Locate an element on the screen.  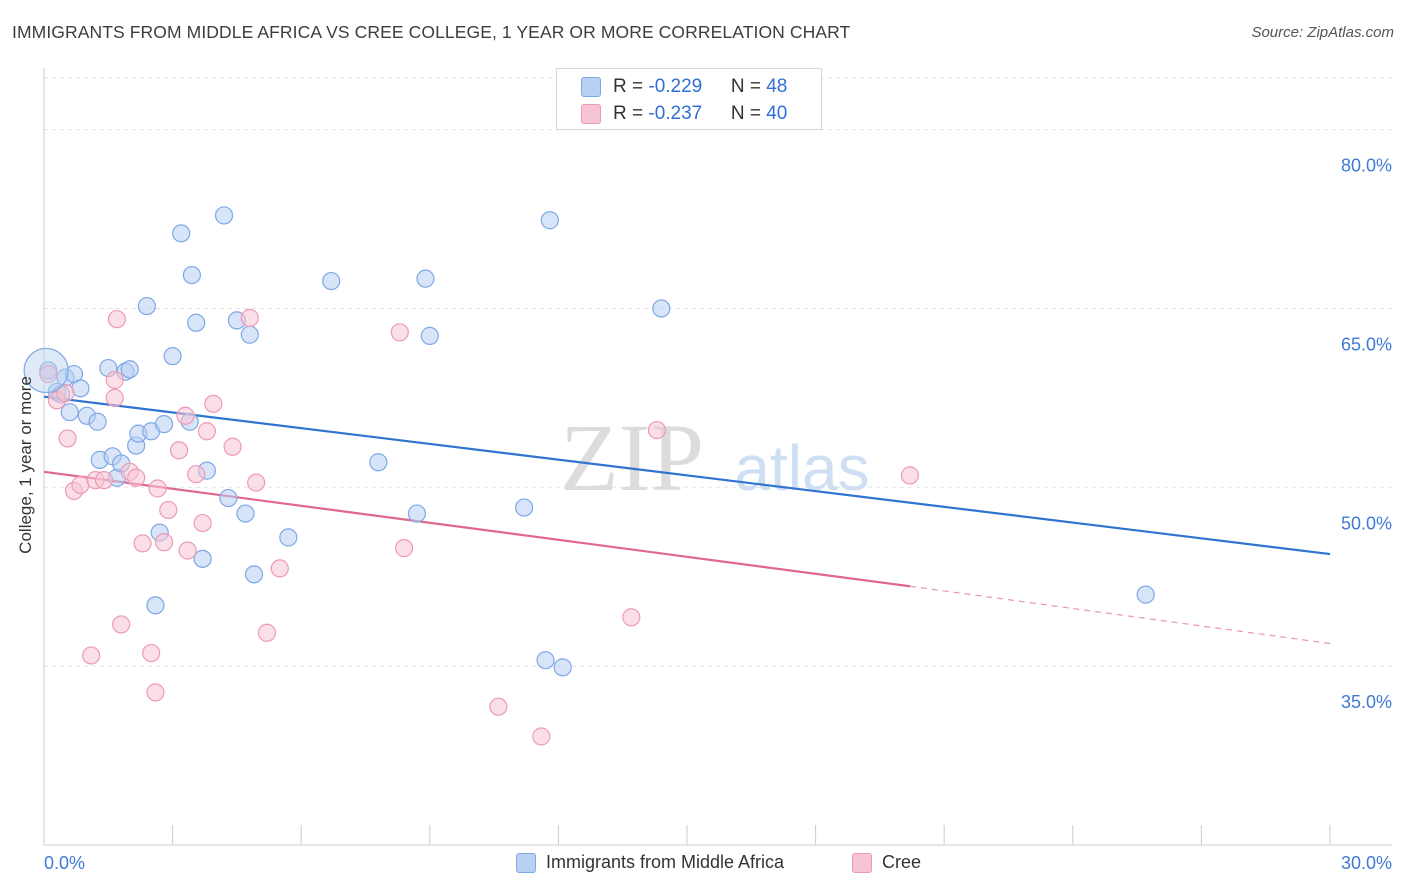
n-value: 48 is located at coordinates (777, 86).